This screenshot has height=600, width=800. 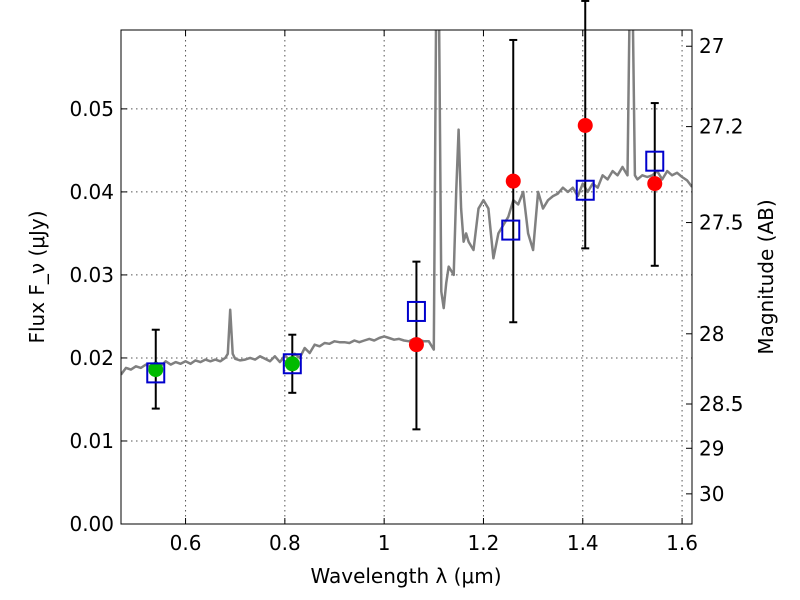 I want to click on x-tick-label: 0.6, so click(x=186, y=543).